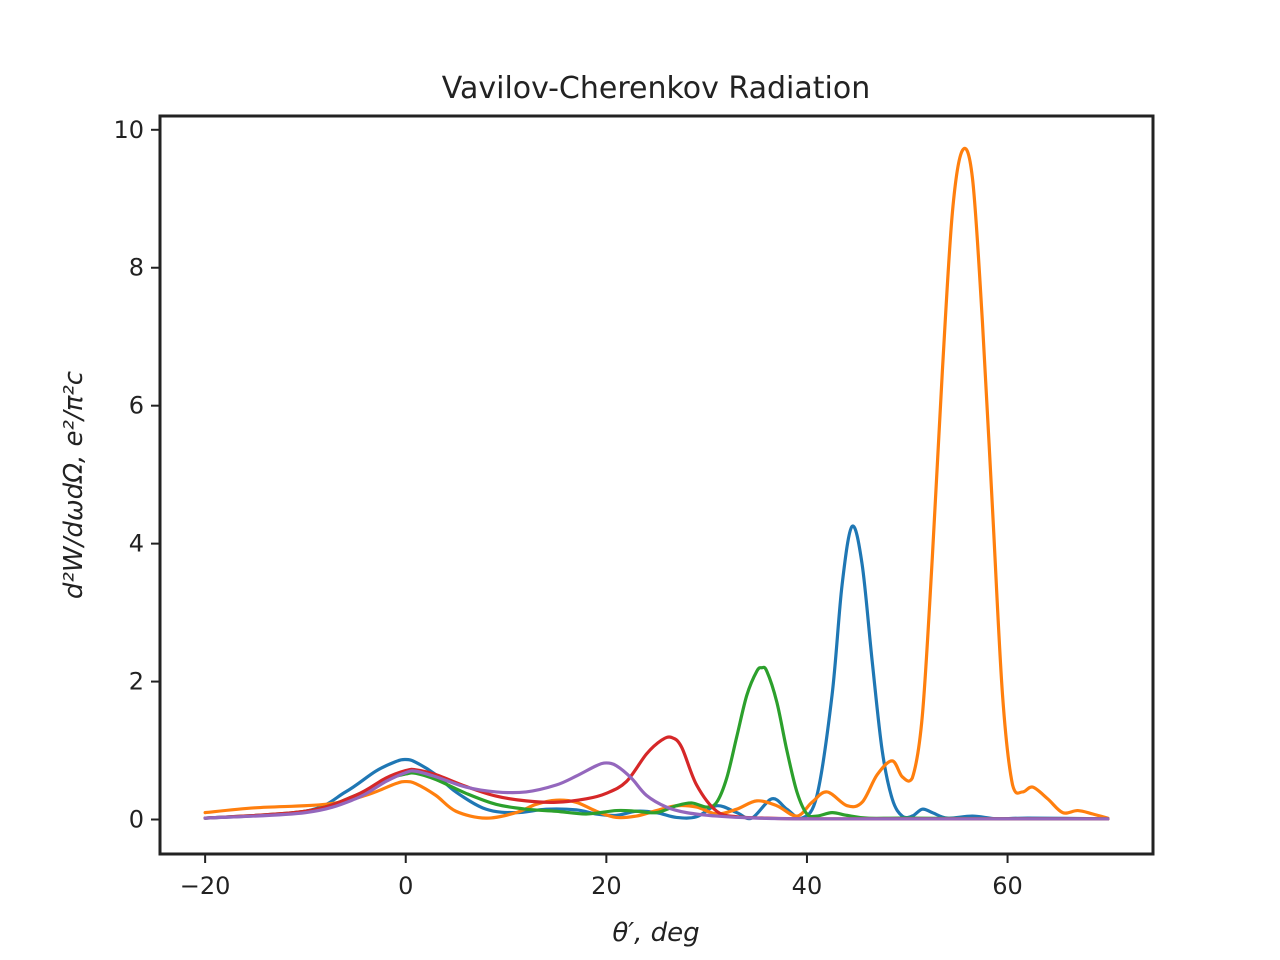 The width and height of the screenshot is (1280, 960). What do you see at coordinates (205, 886) in the screenshot?
I see `x-tick-label: −20` at bounding box center [205, 886].